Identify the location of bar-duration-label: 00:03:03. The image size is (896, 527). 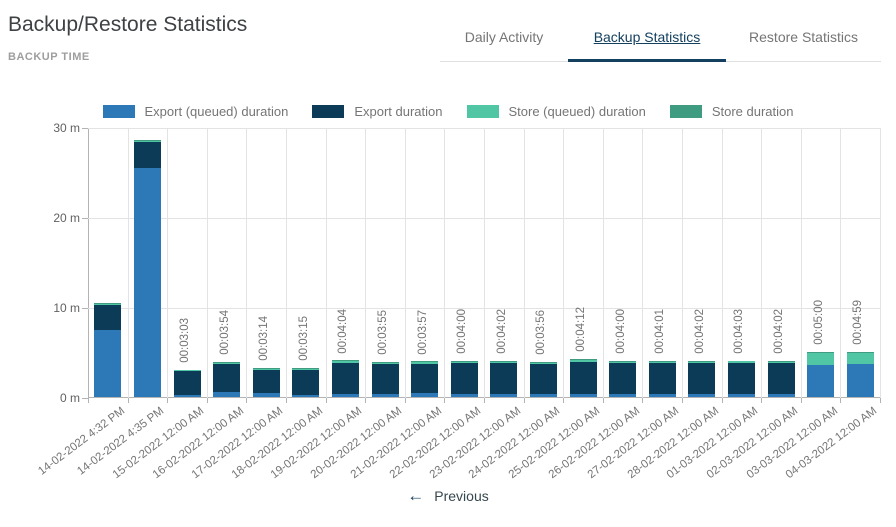
(185, 340).